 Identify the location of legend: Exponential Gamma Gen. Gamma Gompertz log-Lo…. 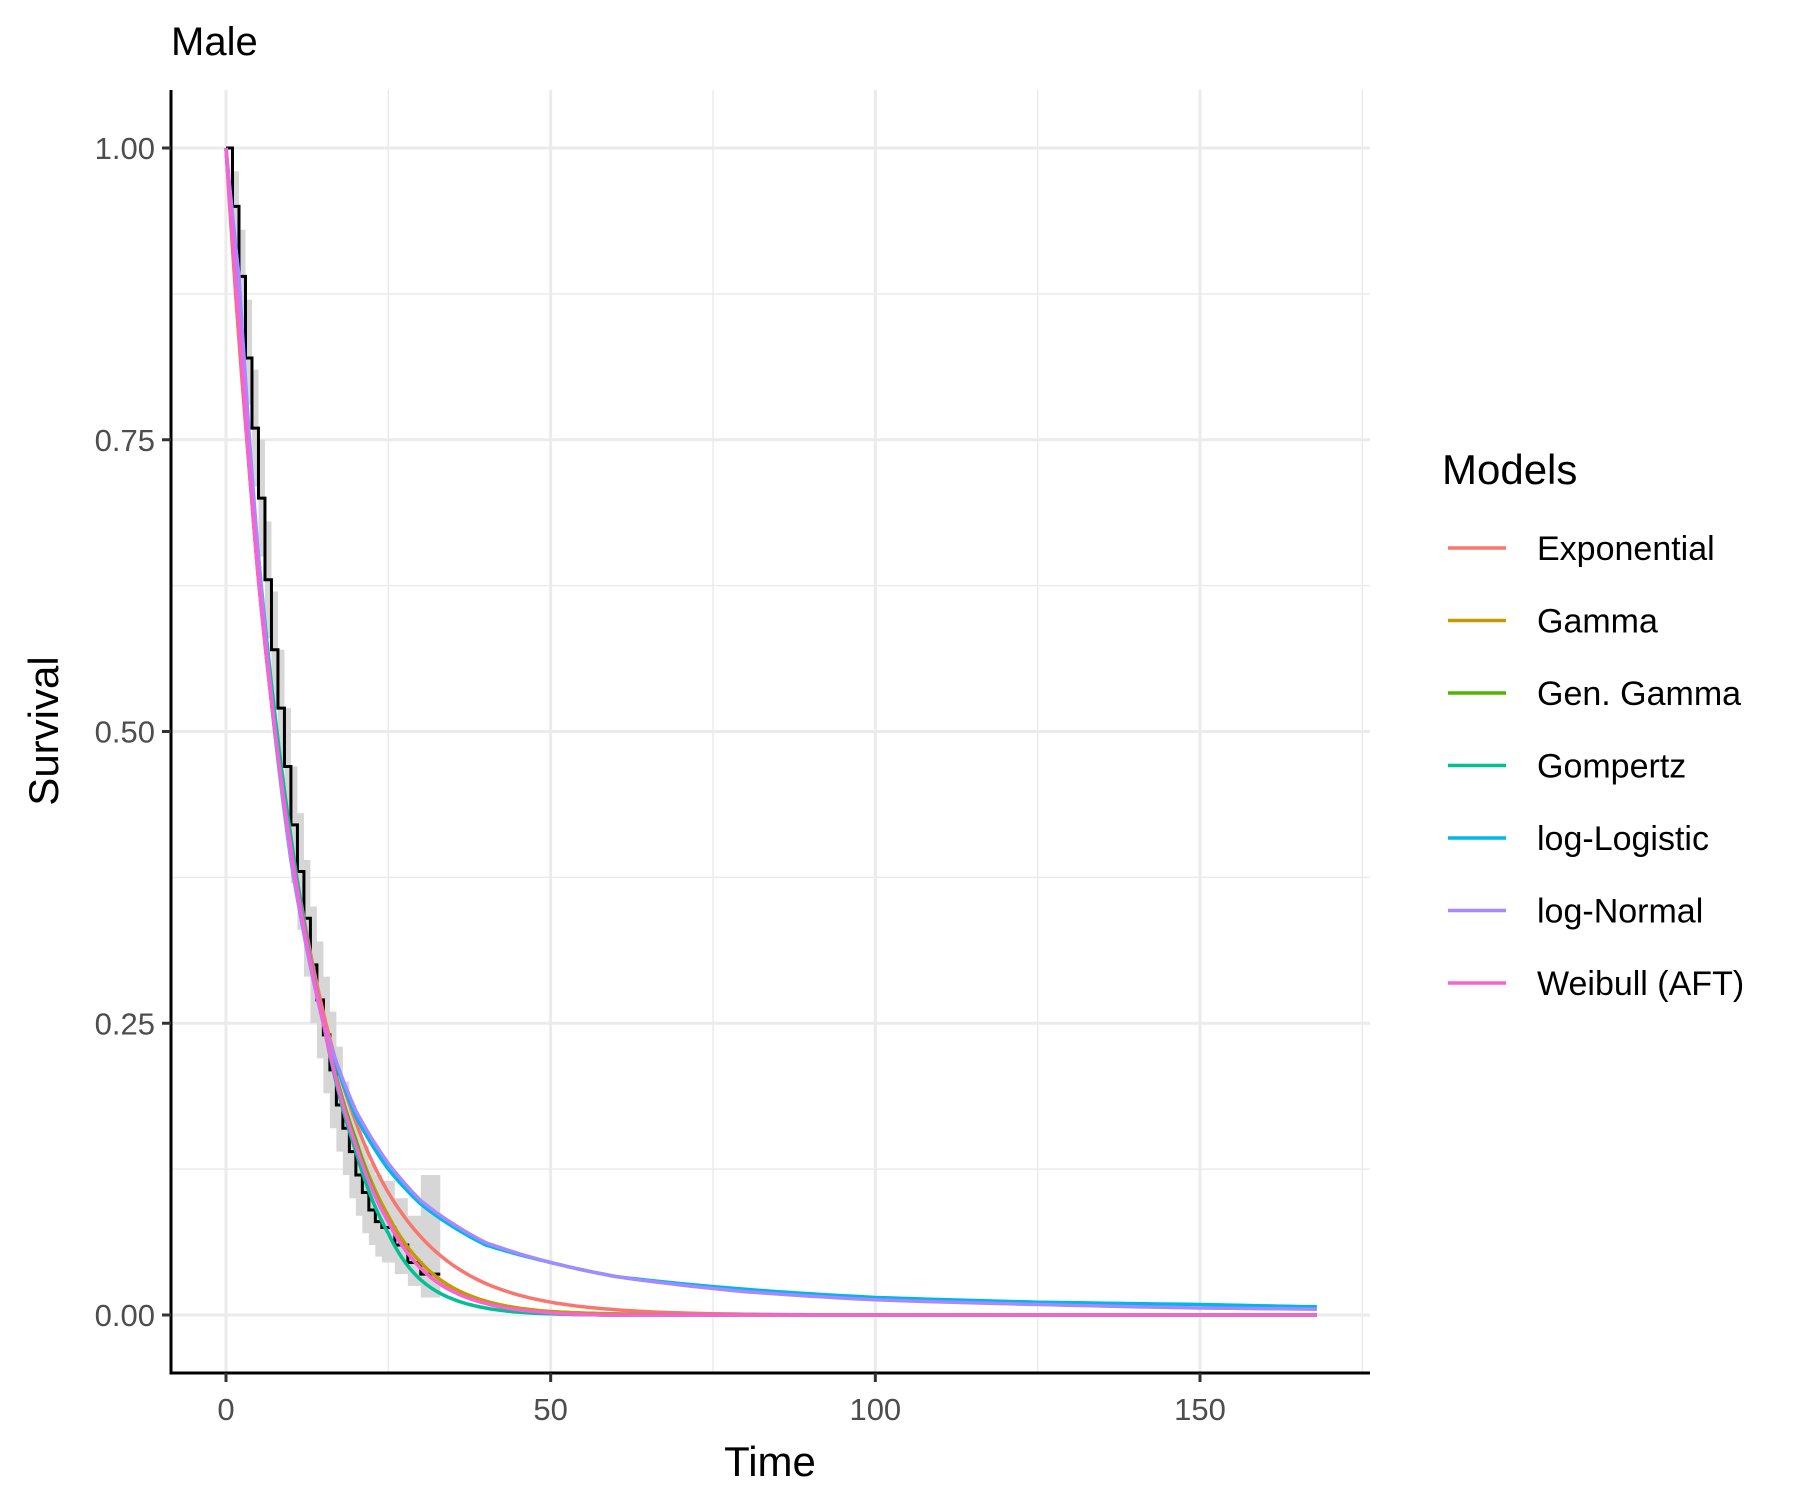
(1596, 766).